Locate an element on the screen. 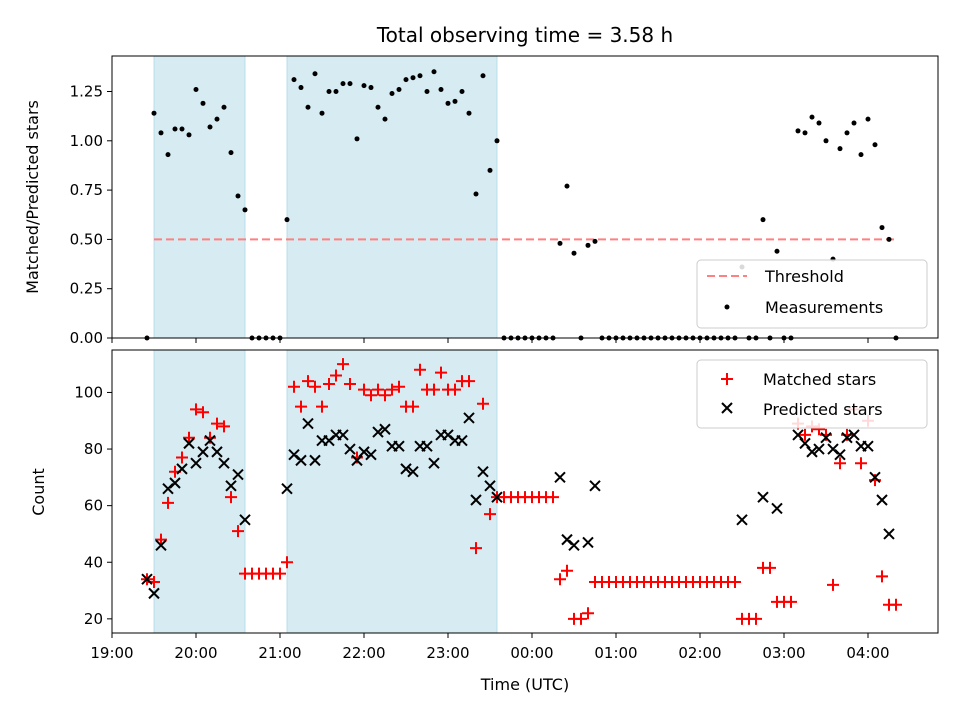  top-shaded-intervals is located at coordinates (325, 197).